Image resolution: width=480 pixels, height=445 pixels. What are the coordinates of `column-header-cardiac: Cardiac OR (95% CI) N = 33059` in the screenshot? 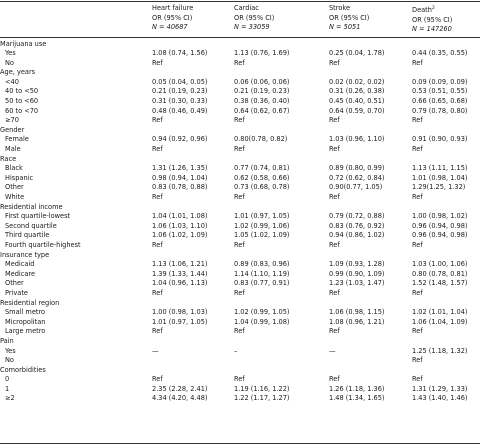 It's located at (289, 18).